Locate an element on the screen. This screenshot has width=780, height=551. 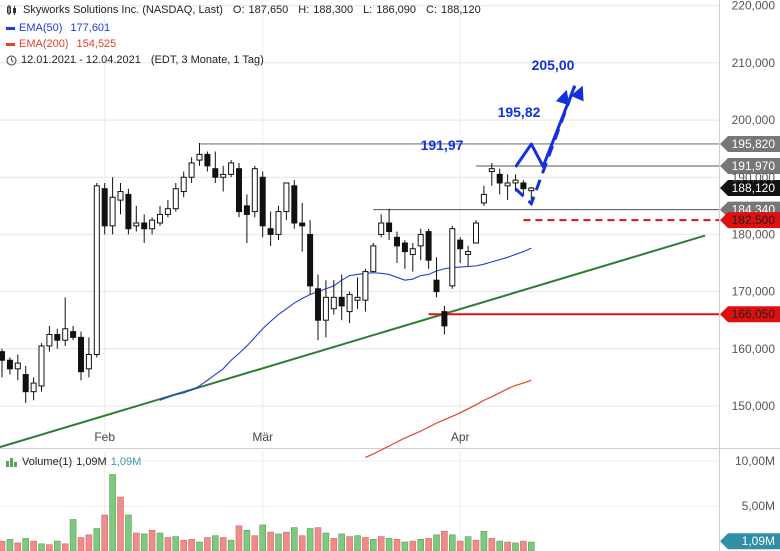
price-tick-label: 210,000 is located at coordinates (754, 63).